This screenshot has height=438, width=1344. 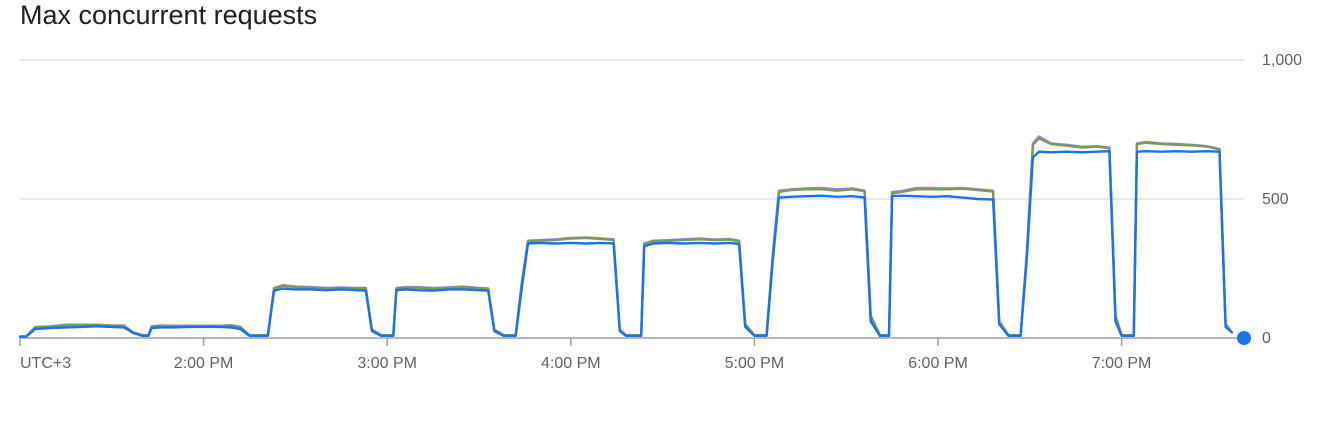 What do you see at coordinates (1122, 363) in the screenshot?
I see `x-tick-label: 7:00 PM` at bounding box center [1122, 363].